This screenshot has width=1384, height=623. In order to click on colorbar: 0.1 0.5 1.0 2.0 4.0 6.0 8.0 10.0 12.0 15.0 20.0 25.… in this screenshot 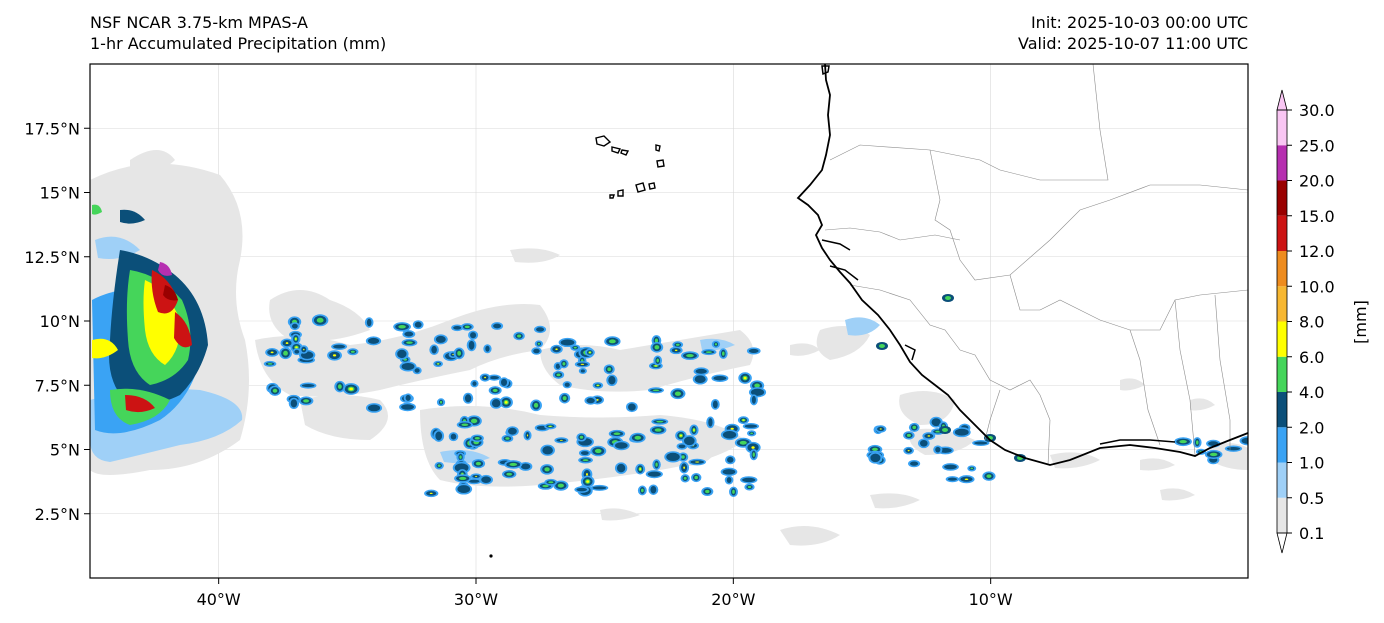, I will do `click(1323, 321)`.